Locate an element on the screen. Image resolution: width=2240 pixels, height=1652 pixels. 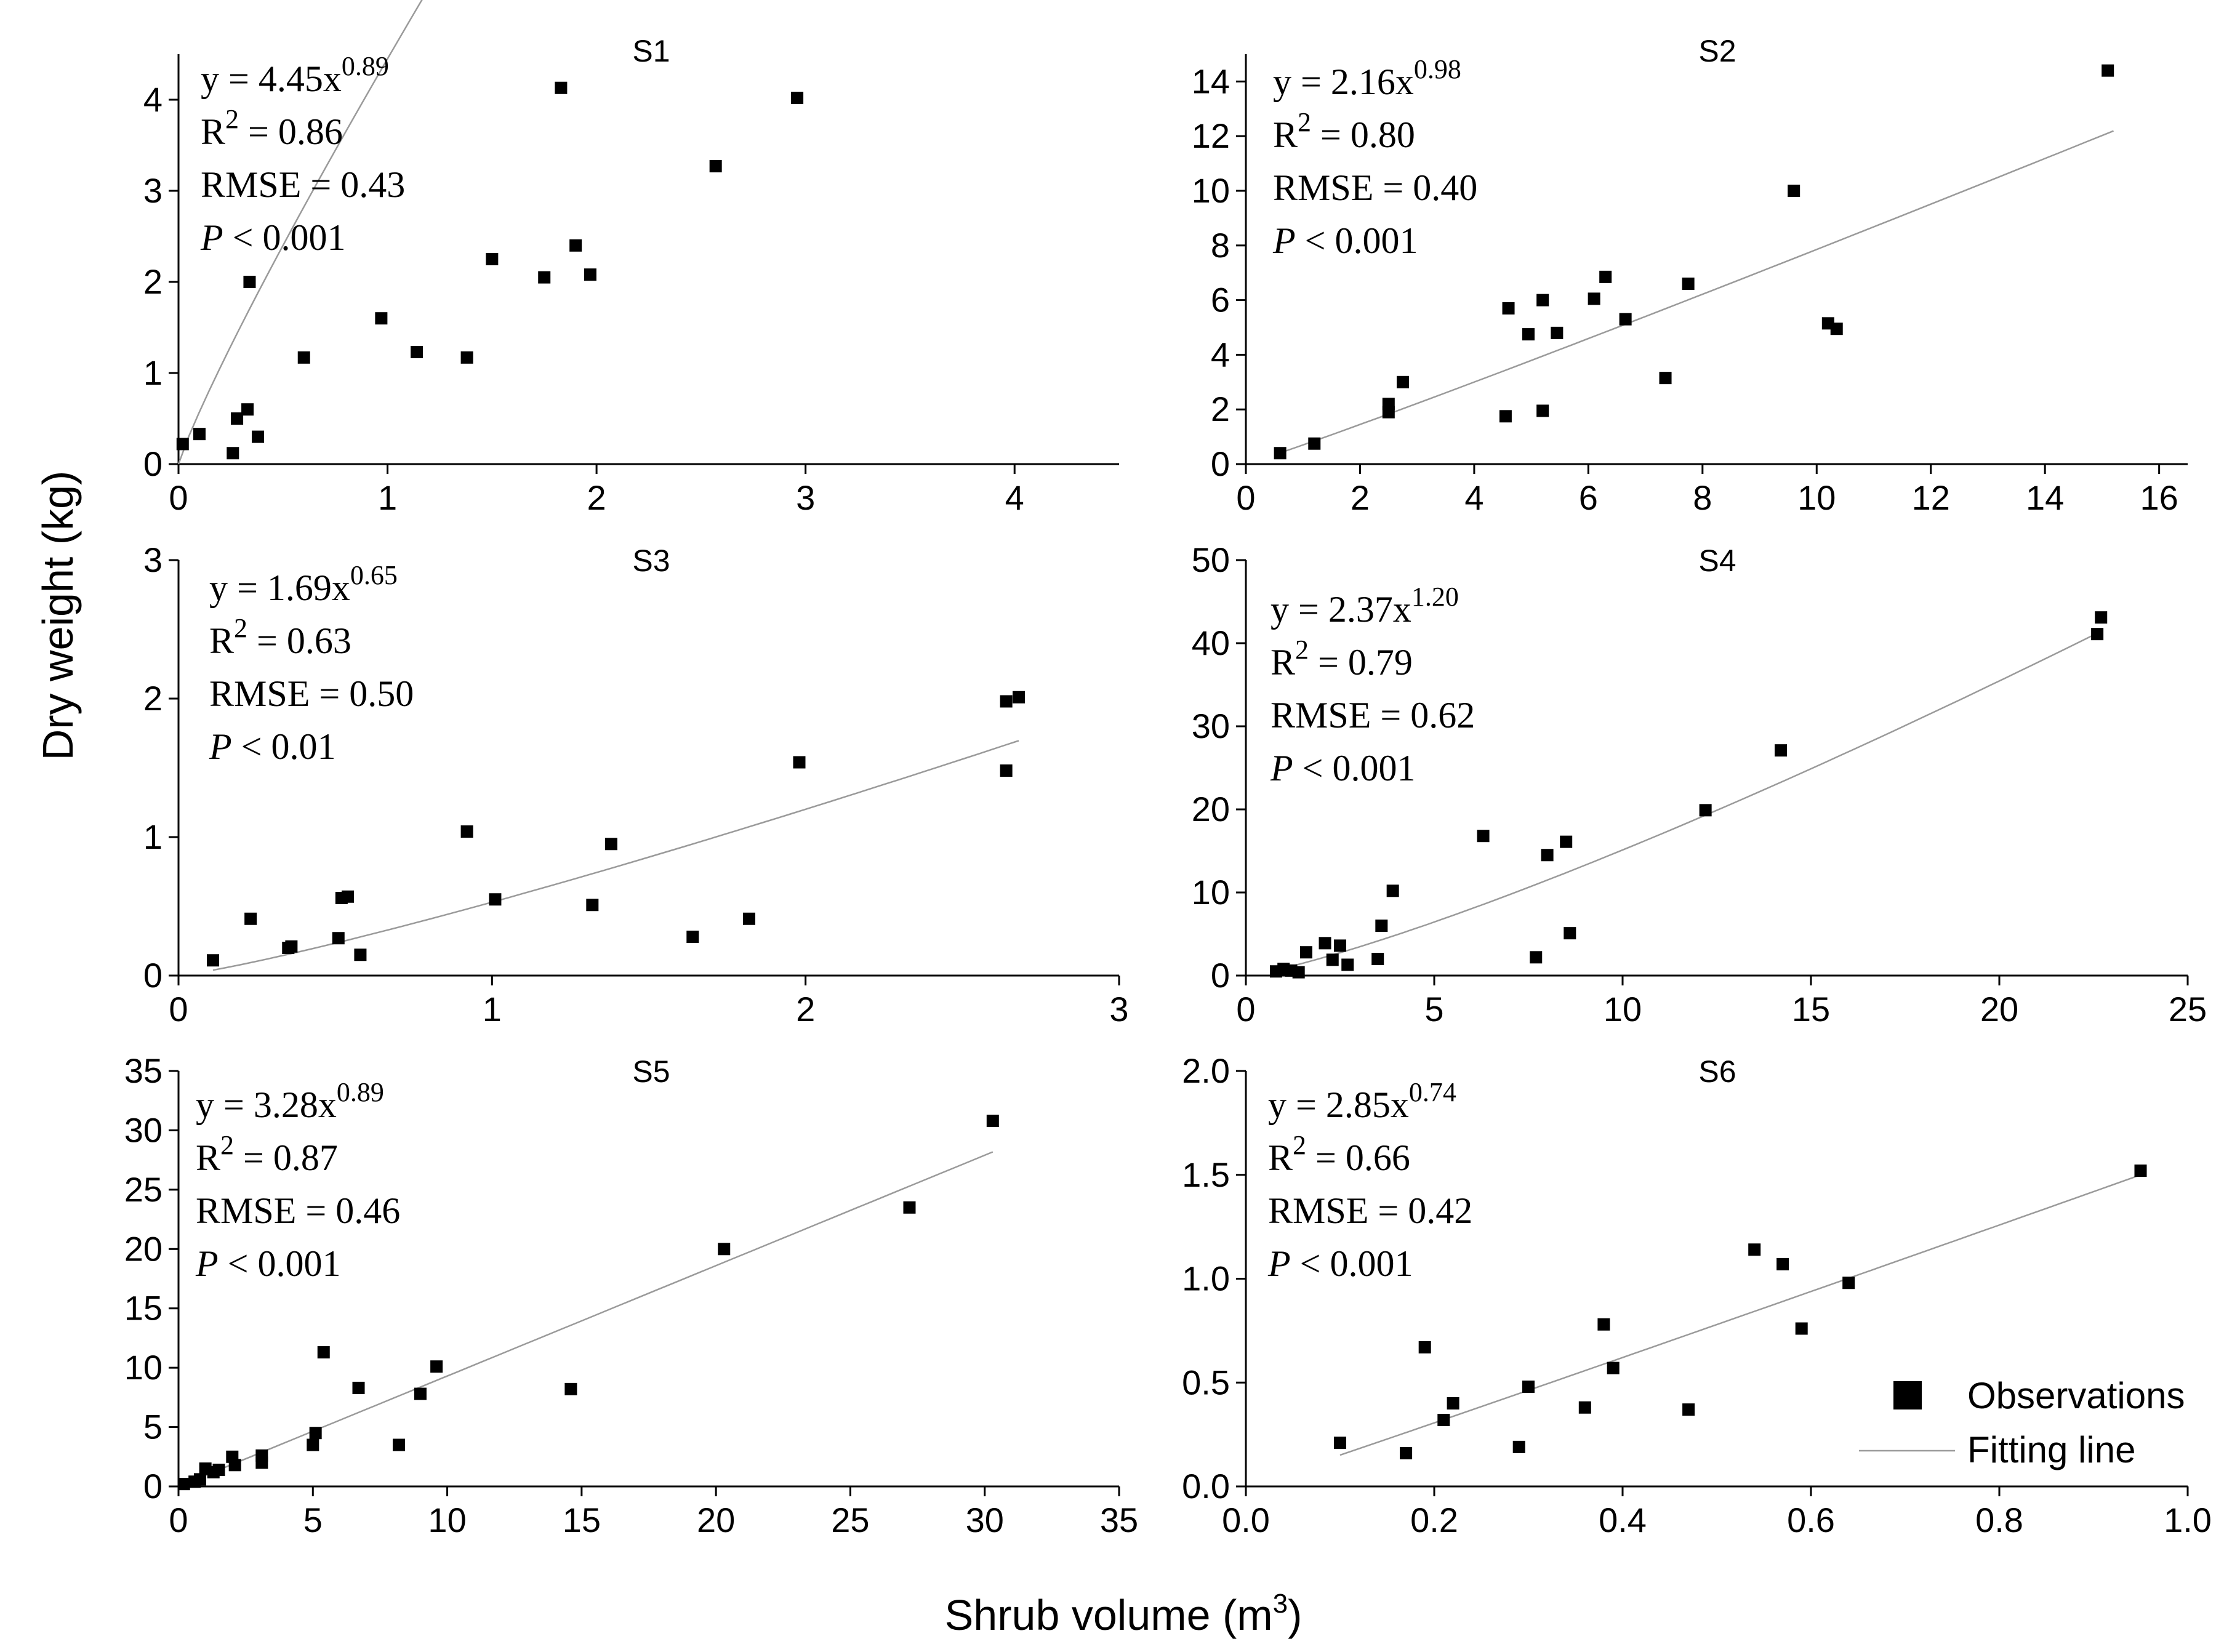
panel-s5-r-exponent: 2 is located at coordinates (227, 1145).